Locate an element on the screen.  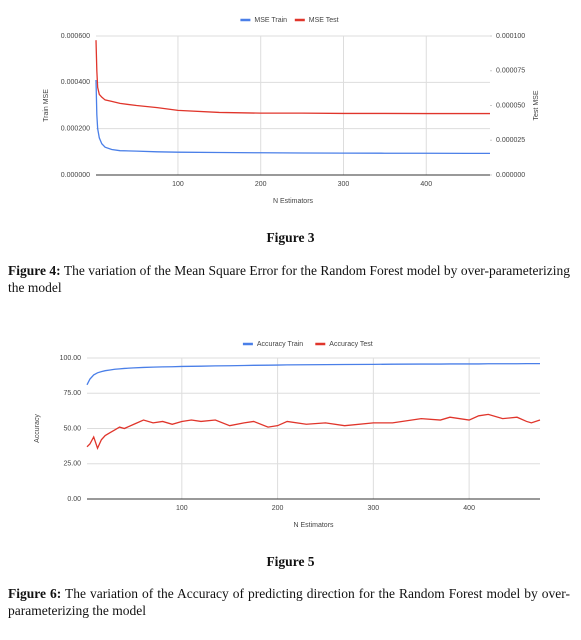
y-tick-label: 0.000600 is located at coordinates (75, 36).